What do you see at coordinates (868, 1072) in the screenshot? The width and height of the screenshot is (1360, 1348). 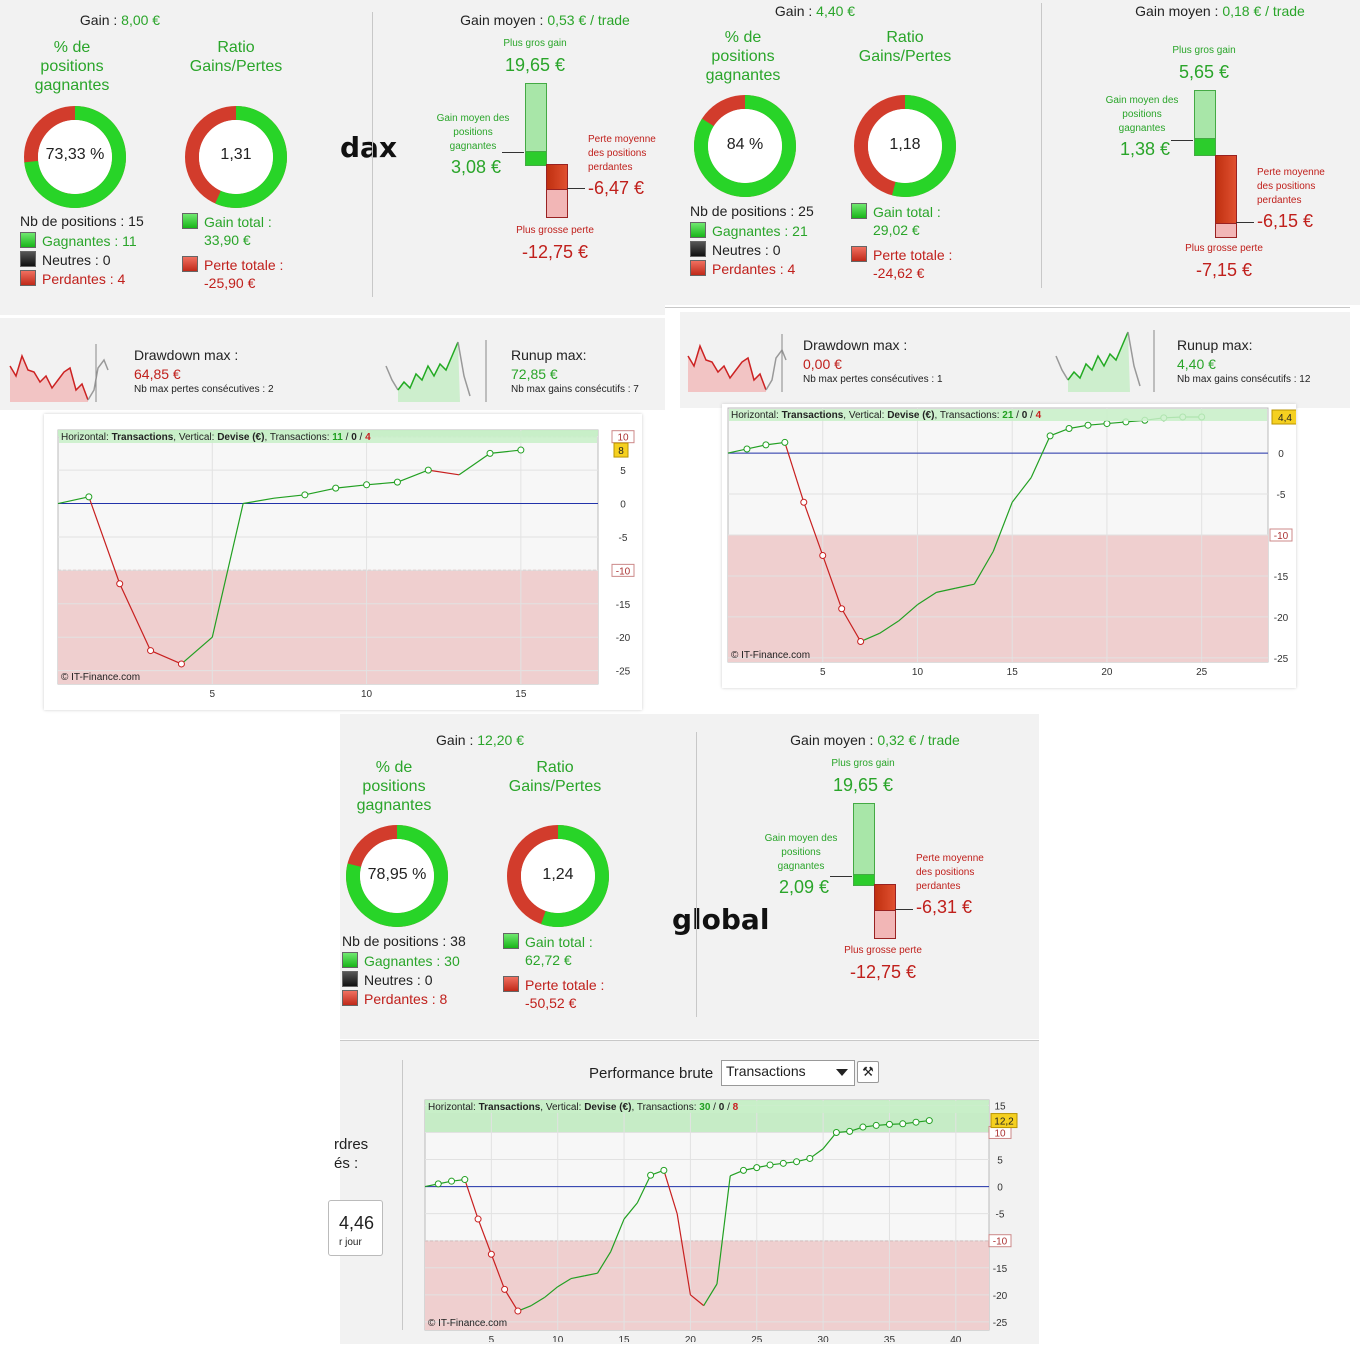 I see `wrench-icon: ⚒` at bounding box center [868, 1072].